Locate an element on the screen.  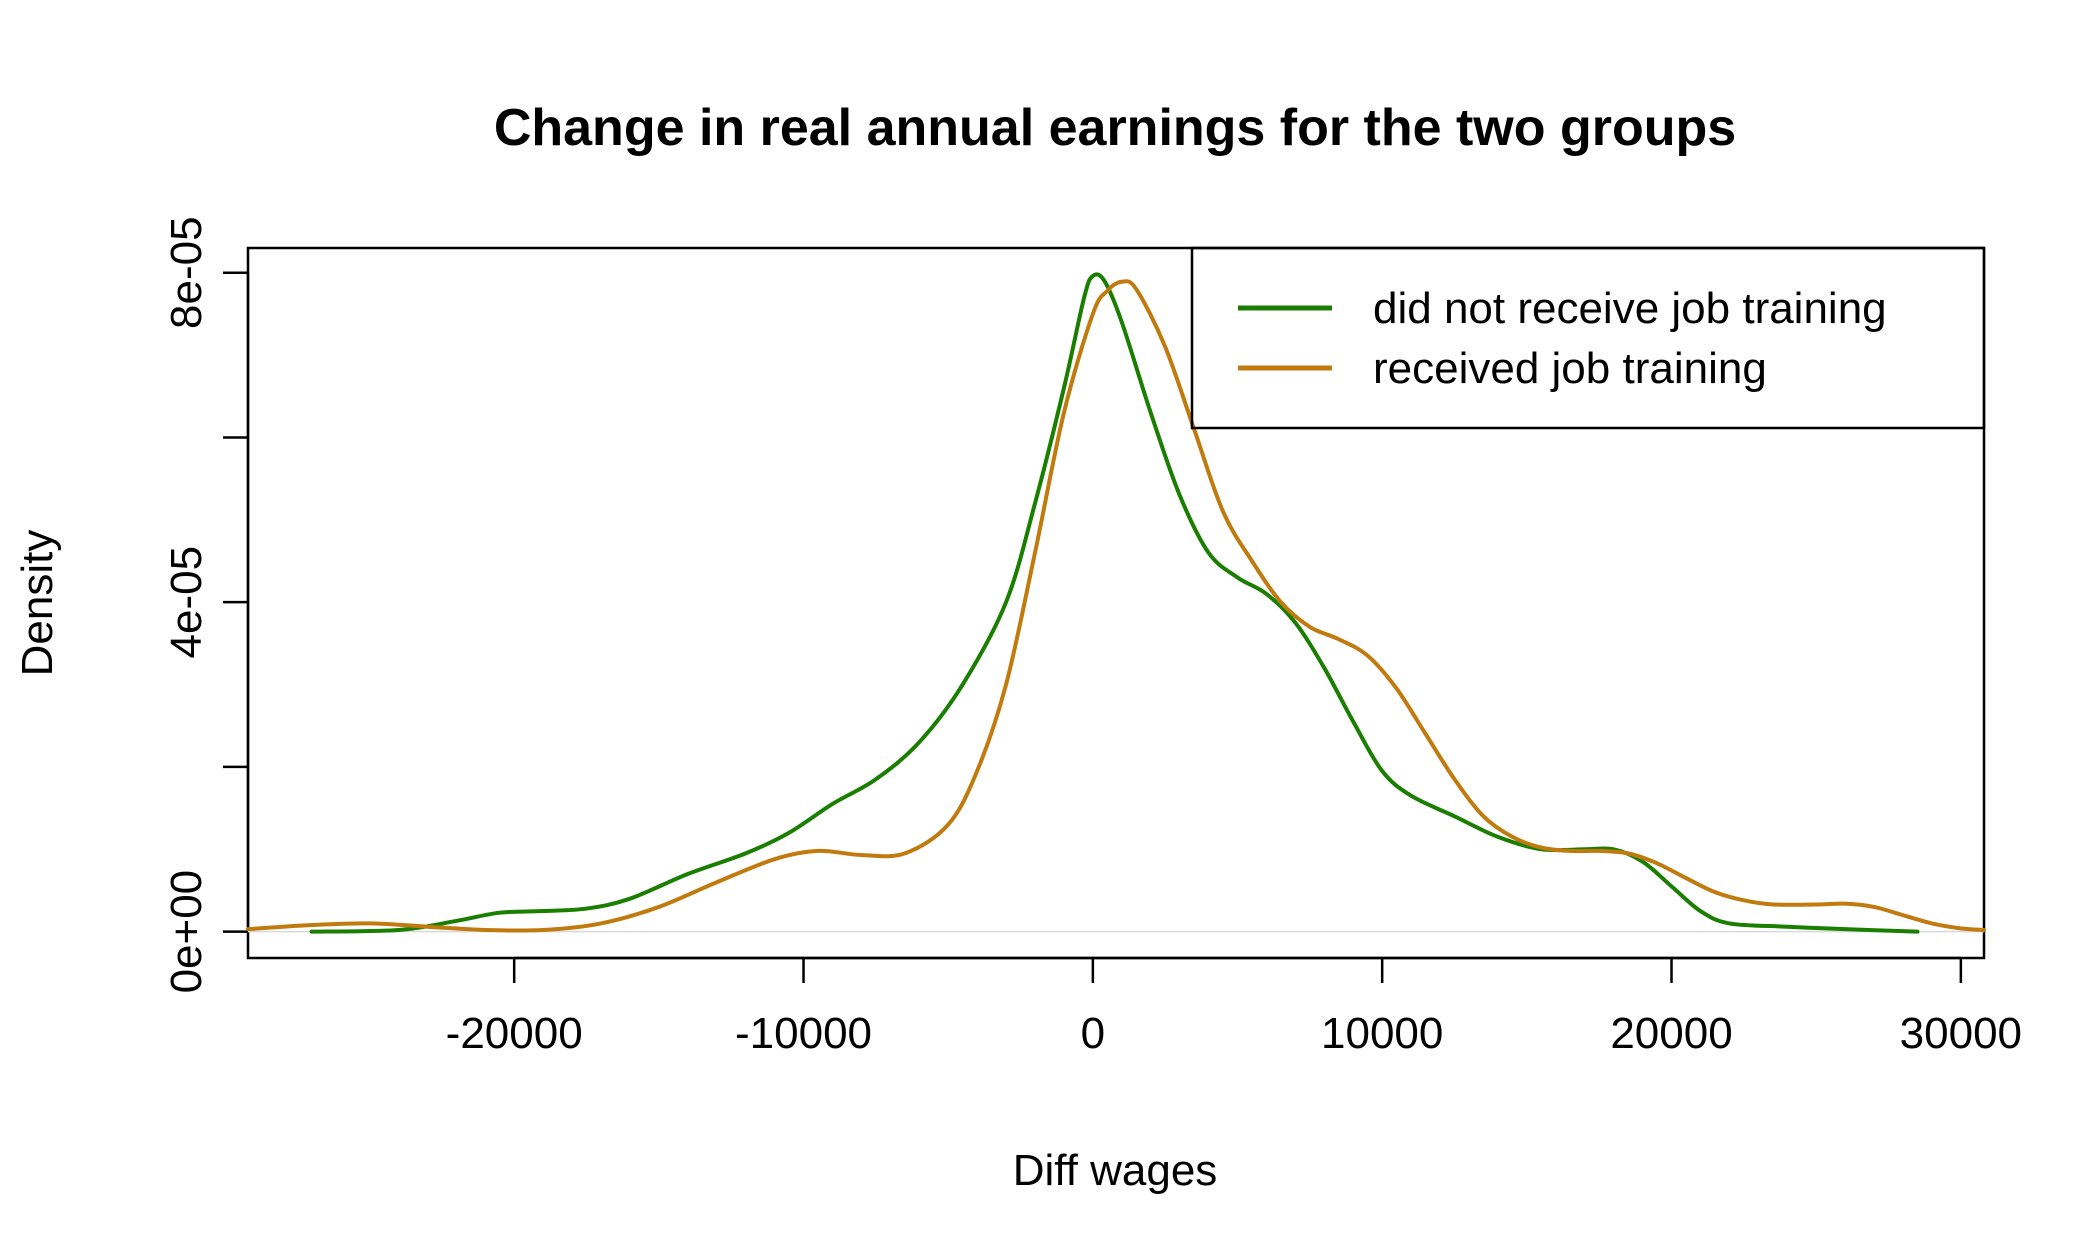
x-tick-label: -20000 is located at coordinates (514, 1033).